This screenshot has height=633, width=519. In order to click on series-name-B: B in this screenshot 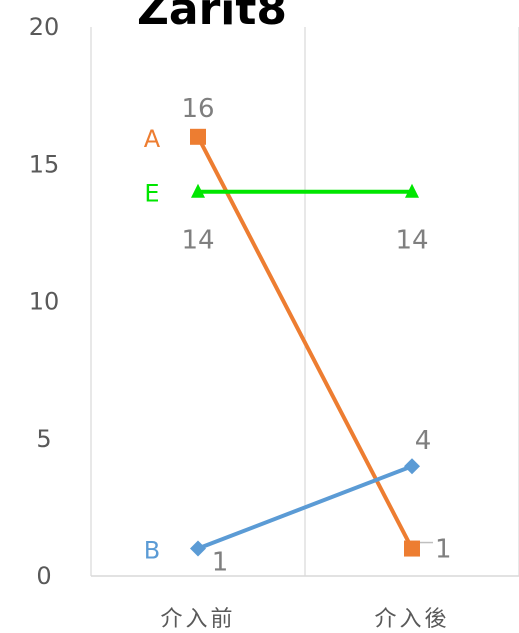, I will do `click(152, 551)`.